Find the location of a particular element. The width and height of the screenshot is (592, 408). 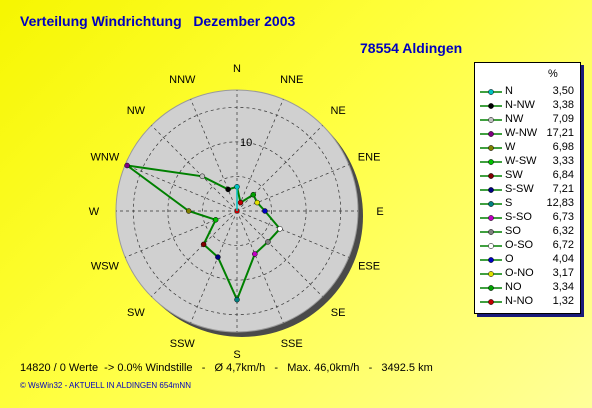

legend-item: O 4,04 is located at coordinates (527, 260).